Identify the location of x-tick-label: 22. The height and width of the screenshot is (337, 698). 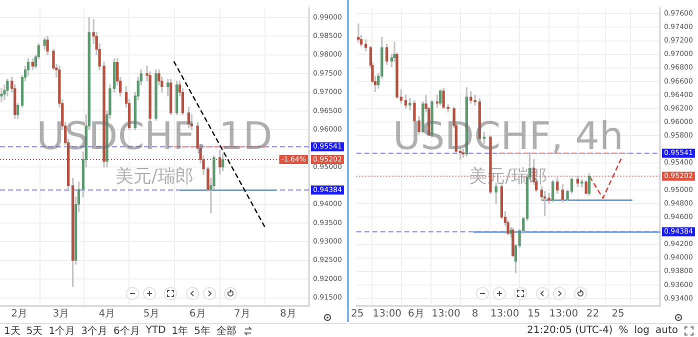
(593, 314).